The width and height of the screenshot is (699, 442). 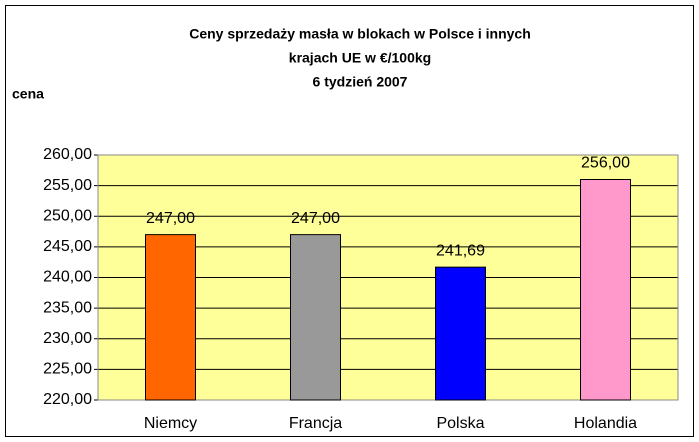 What do you see at coordinates (360, 82) in the screenshot?
I see `chart-title: 6 tydzień 2007` at bounding box center [360, 82].